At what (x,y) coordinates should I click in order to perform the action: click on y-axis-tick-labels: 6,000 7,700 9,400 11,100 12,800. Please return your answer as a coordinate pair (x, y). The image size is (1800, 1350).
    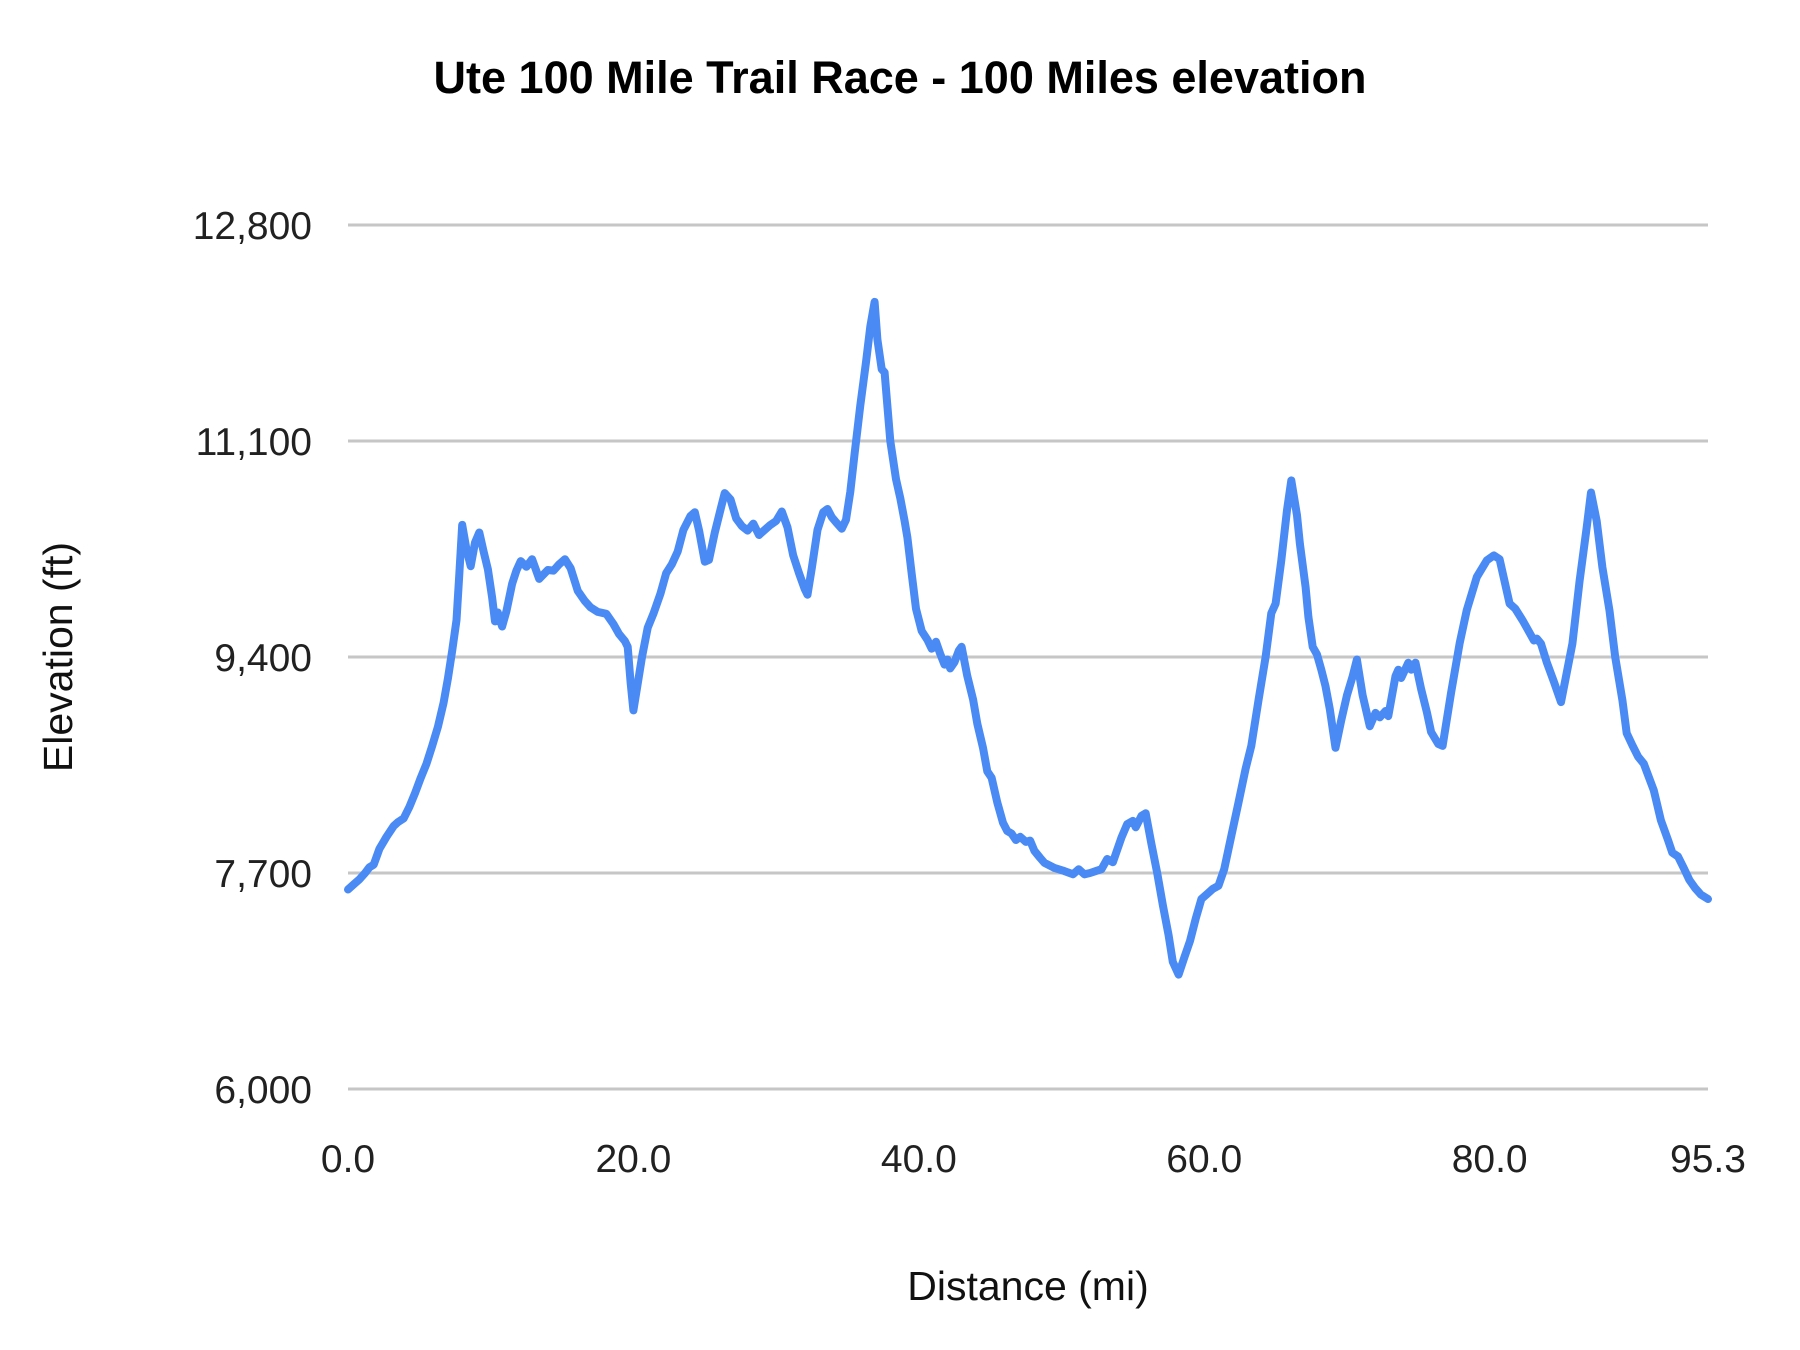
    Looking at the image, I should click on (252, 658).